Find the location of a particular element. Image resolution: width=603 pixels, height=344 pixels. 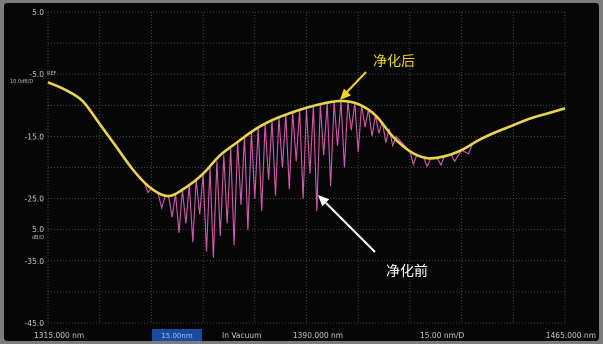

annotation-after: 净化后 is located at coordinates (394, 62).